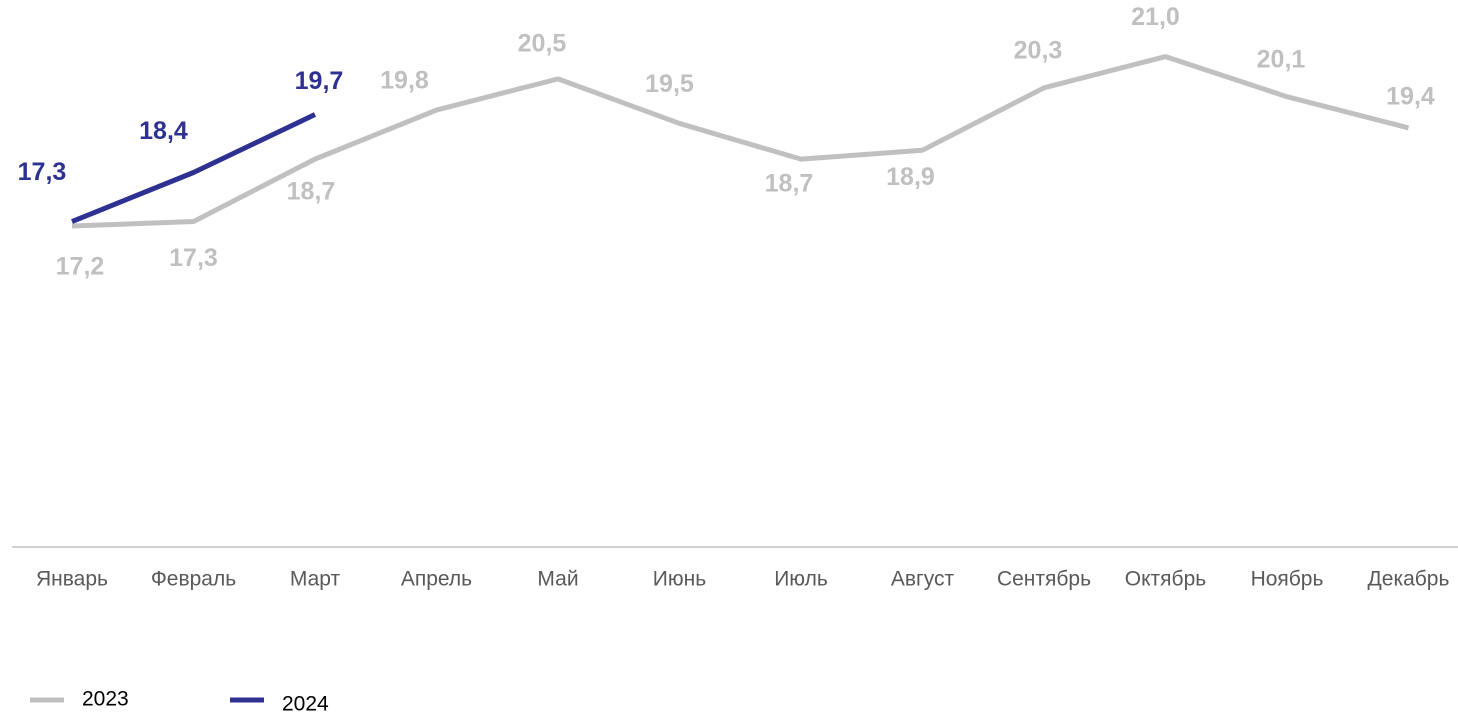 Image resolution: width=1458 pixels, height=713 pixels. Describe the element at coordinates (1155, 17) in the screenshot. I see `data-label: 21,0` at that location.